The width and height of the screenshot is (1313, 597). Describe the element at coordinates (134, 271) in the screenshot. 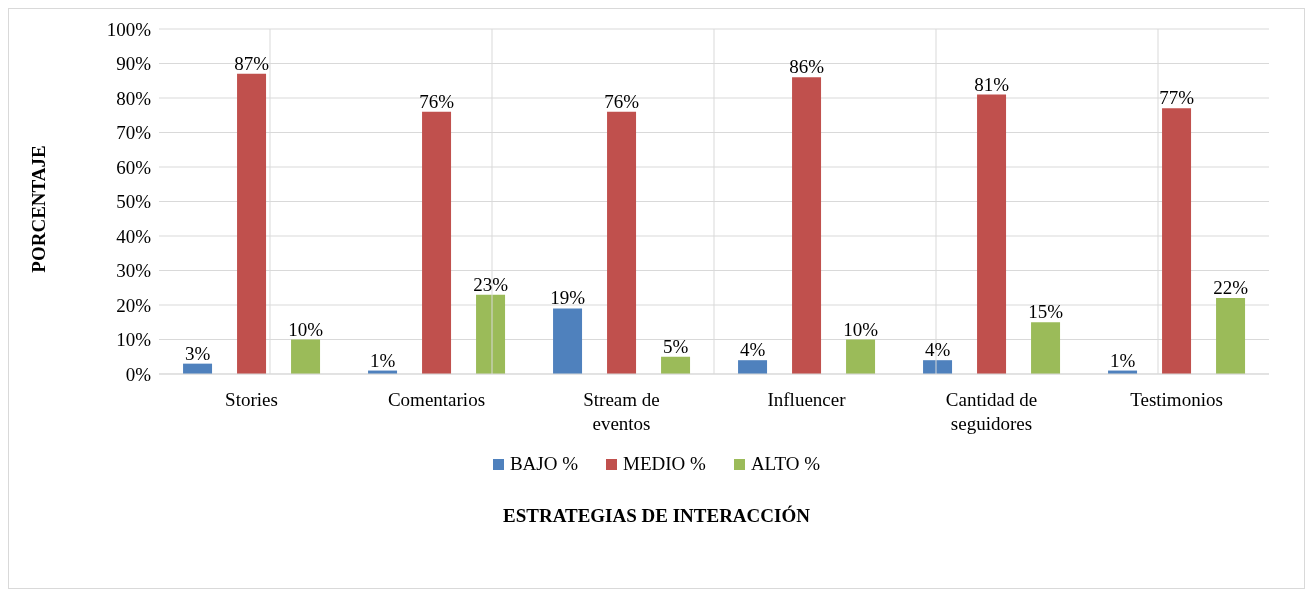

I see `y-tick-label: 30%` at that location.